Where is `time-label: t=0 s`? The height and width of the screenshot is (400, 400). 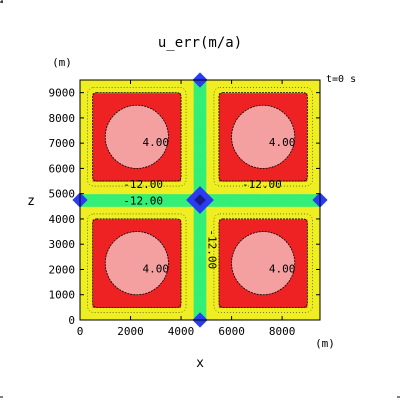
time-label: t=0 s is located at coordinates (341, 79).